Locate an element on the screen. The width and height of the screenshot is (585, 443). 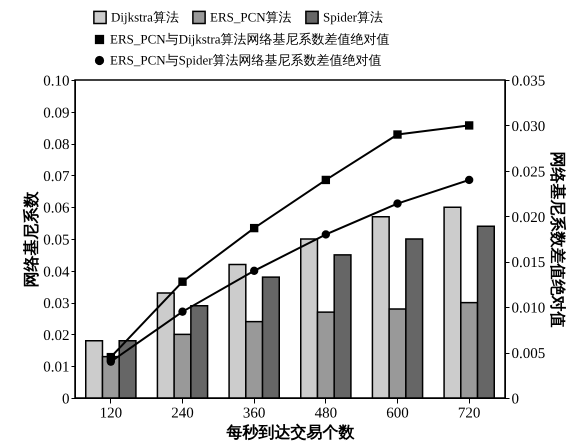
legend-label: ERS_PCN与Dijkstra算法网络基尼系数差值绝对值 is located at coordinates (250, 39).